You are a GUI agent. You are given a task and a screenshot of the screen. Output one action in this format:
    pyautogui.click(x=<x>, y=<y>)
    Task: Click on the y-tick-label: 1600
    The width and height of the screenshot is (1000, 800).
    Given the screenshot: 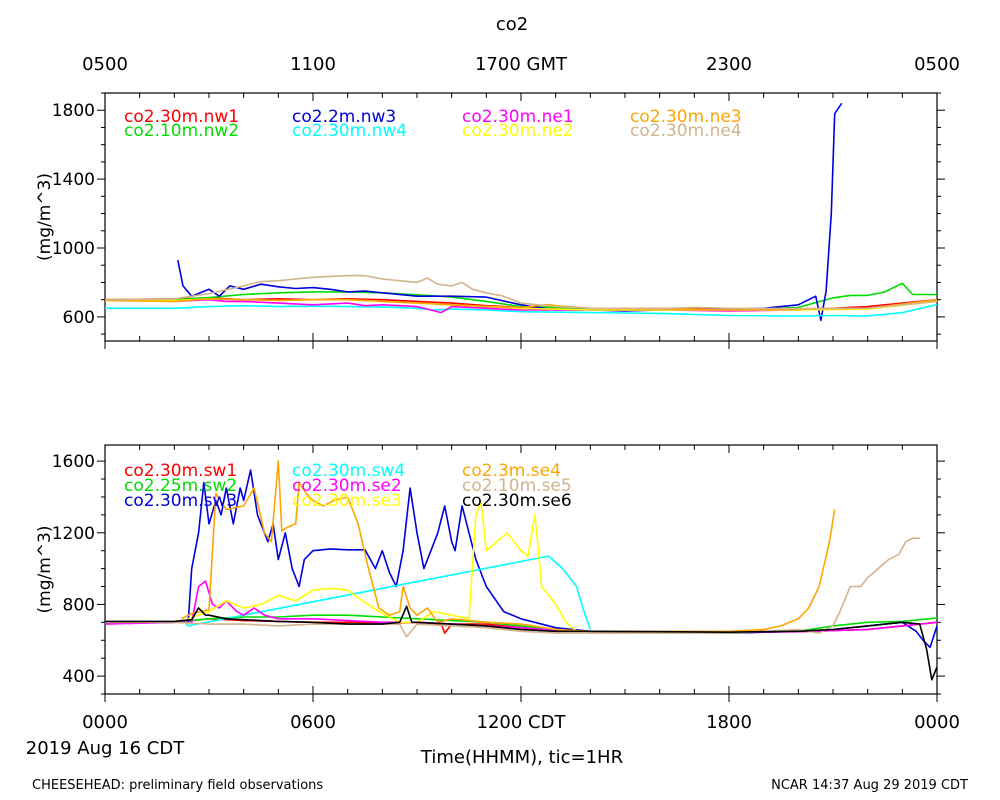 What is the action you would take?
    pyautogui.click(x=73, y=462)
    